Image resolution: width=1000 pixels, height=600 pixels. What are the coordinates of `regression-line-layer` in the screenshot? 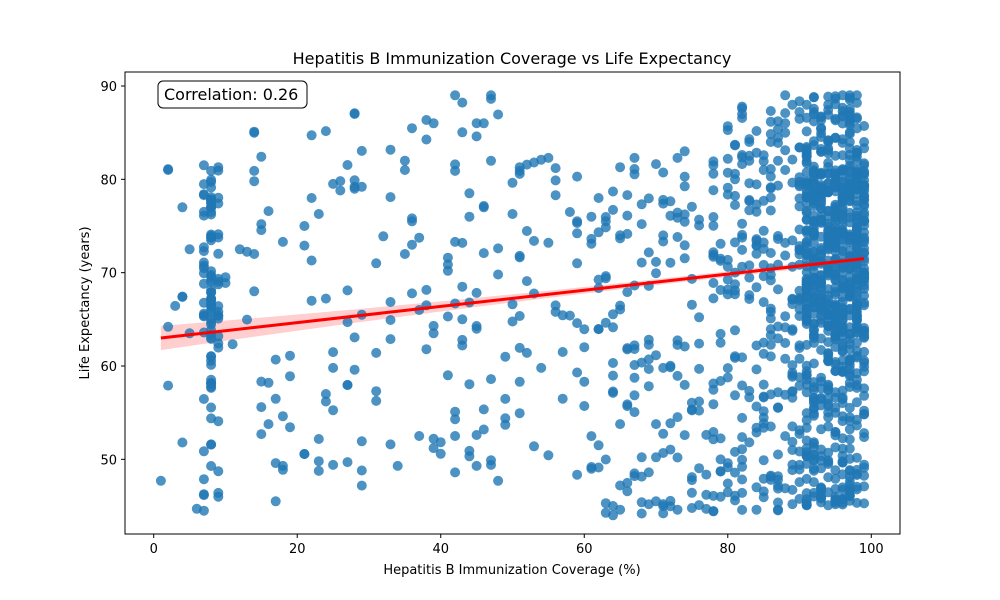 It's located at (512, 298).